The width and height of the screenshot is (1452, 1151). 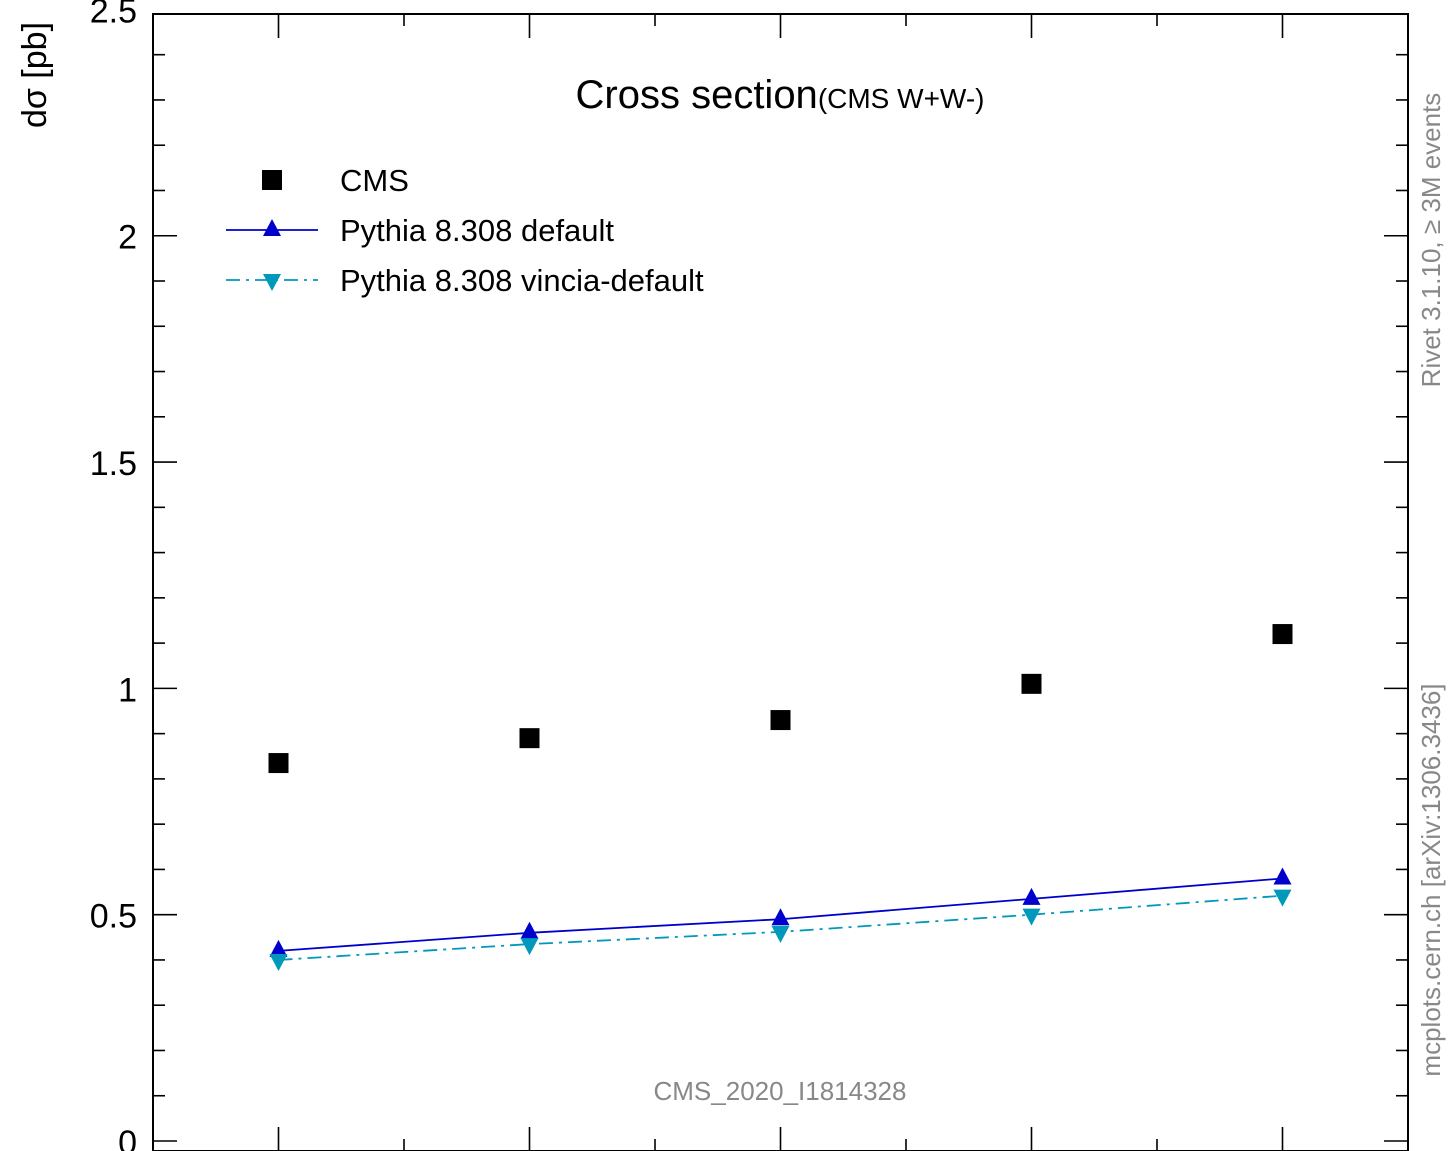 I want to click on legend-marker-square, so click(x=272, y=180).